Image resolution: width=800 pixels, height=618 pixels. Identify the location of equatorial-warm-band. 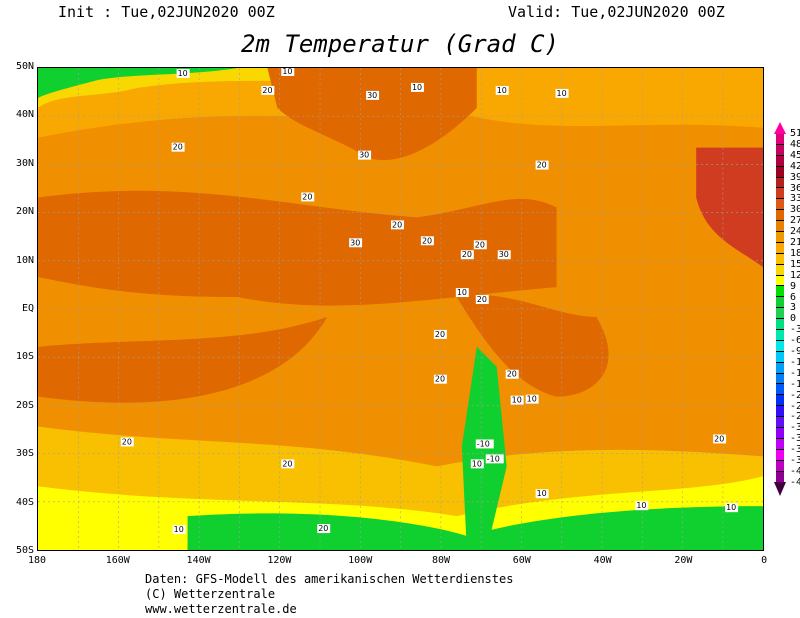
(297, 248).